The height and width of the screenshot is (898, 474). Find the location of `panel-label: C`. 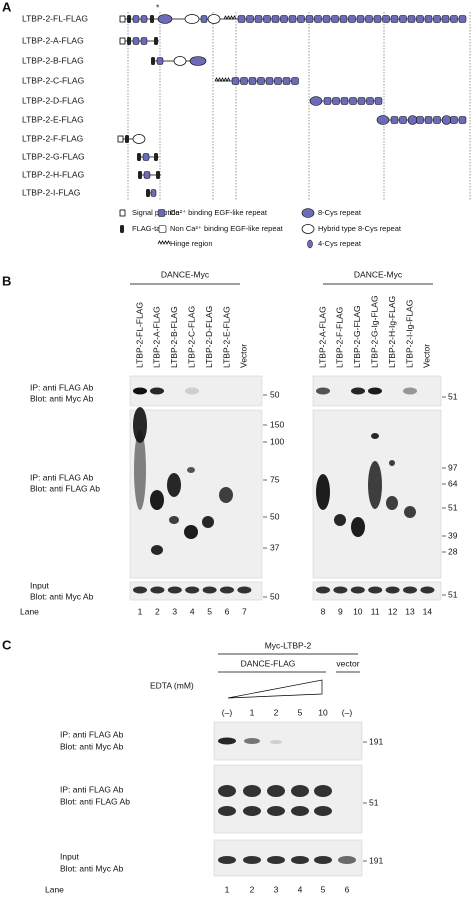

panel-label: C is located at coordinates (7, 644).